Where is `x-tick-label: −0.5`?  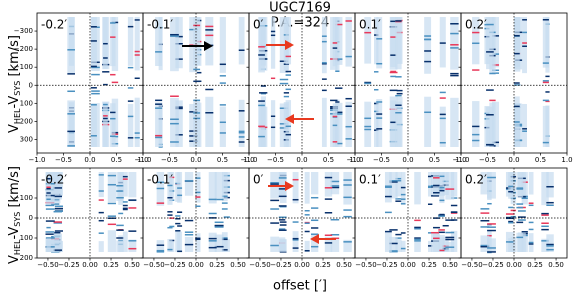
x-tick-label: −0.5 is located at coordinates (487, 160).